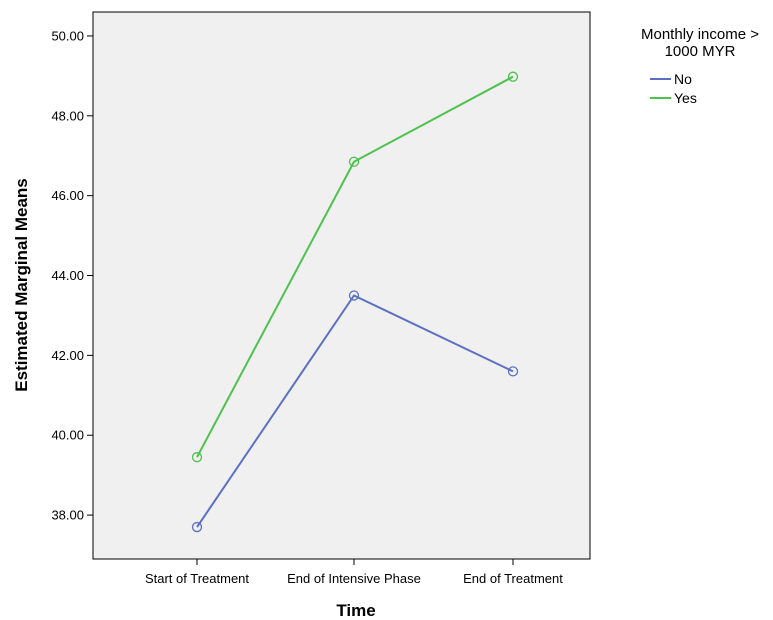  I want to click on legend-items: No Yes, so click(673, 88).